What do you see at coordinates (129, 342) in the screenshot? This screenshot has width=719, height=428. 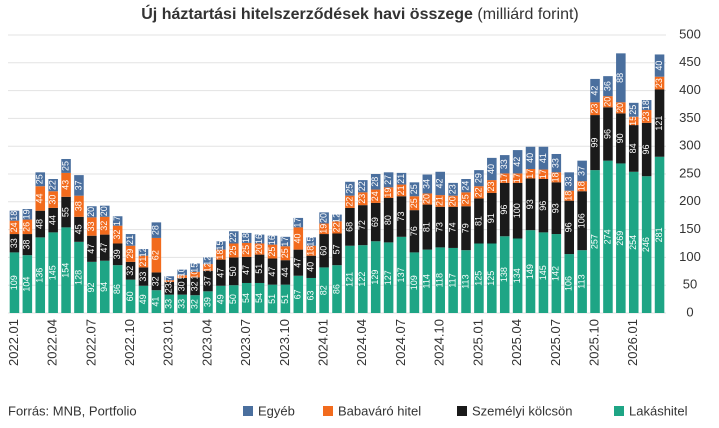 I see `x-tick-label: 2022.10` at bounding box center [129, 342].